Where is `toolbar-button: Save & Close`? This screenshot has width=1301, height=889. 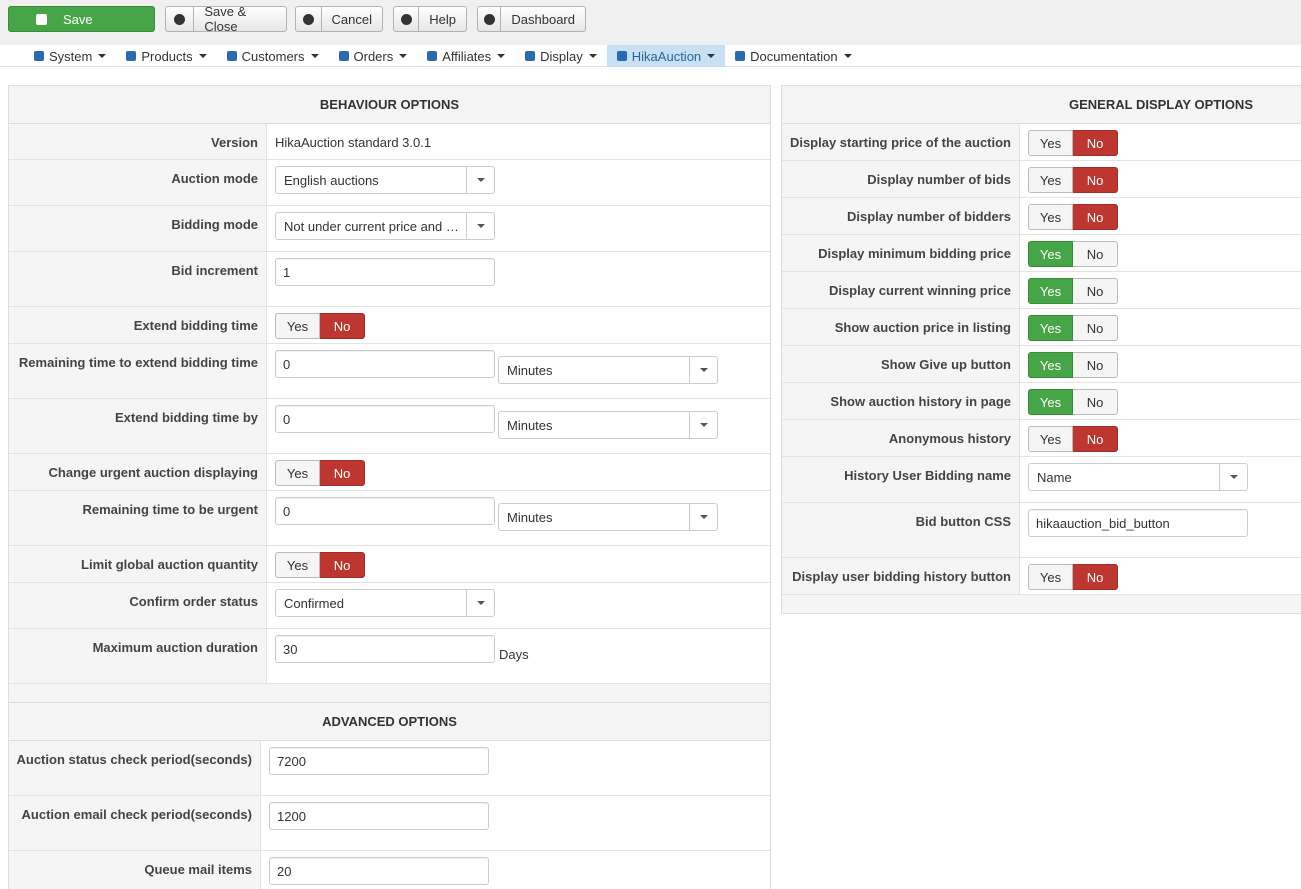
toolbar-button: Save & Close is located at coordinates (226, 19).